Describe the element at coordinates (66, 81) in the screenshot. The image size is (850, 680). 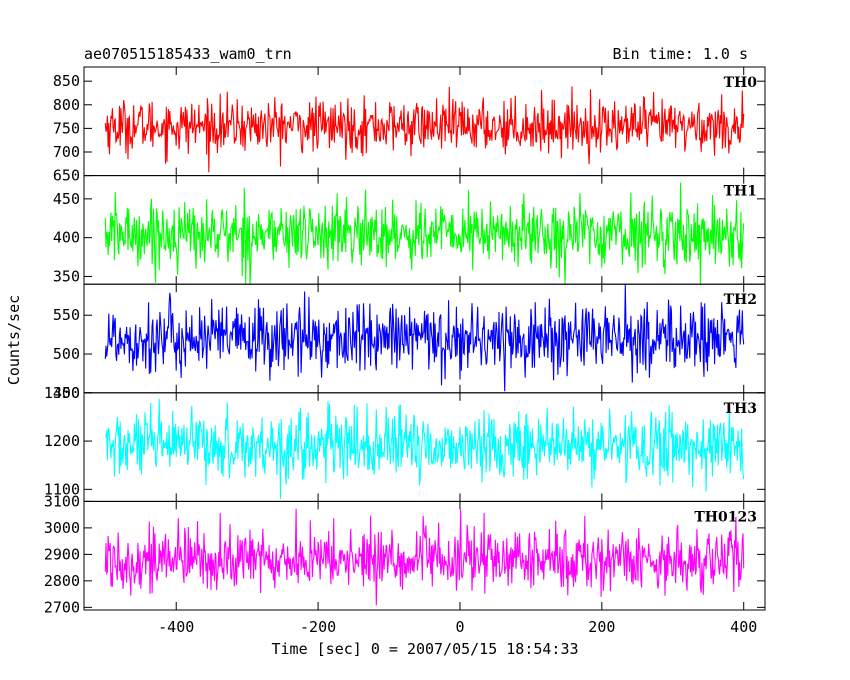
I see `y-tick-label: 850` at that location.